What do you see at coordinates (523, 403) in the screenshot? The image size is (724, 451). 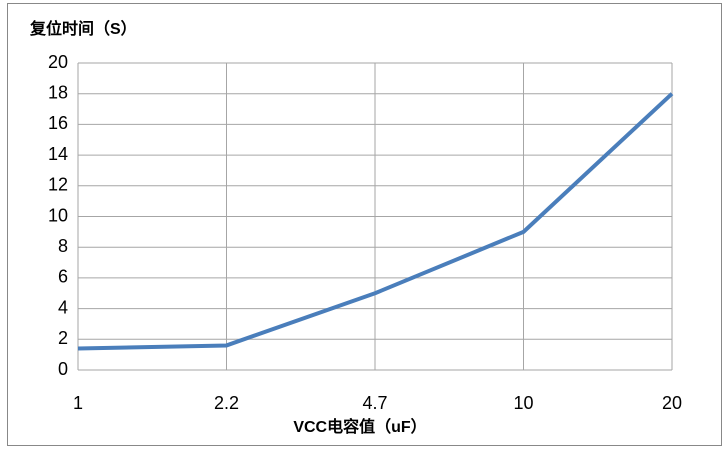 I see `x-tick-label: 10` at bounding box center [523, 403].